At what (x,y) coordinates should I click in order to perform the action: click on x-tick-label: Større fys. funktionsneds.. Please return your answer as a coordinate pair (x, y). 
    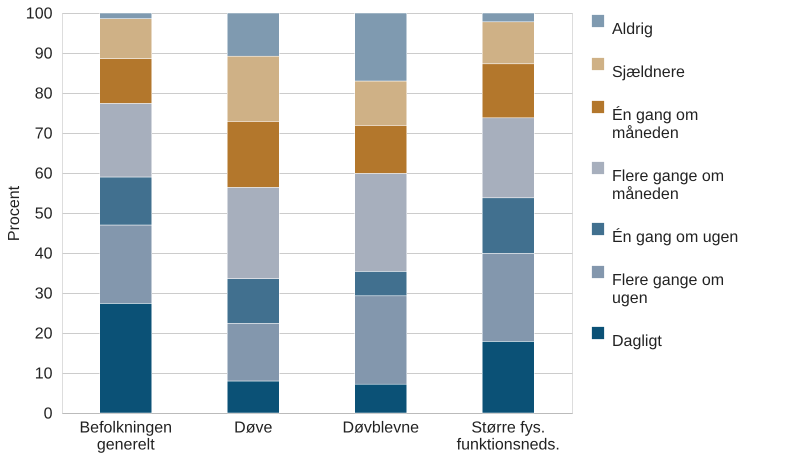
    Looking at the image, I should click on (508, 437).